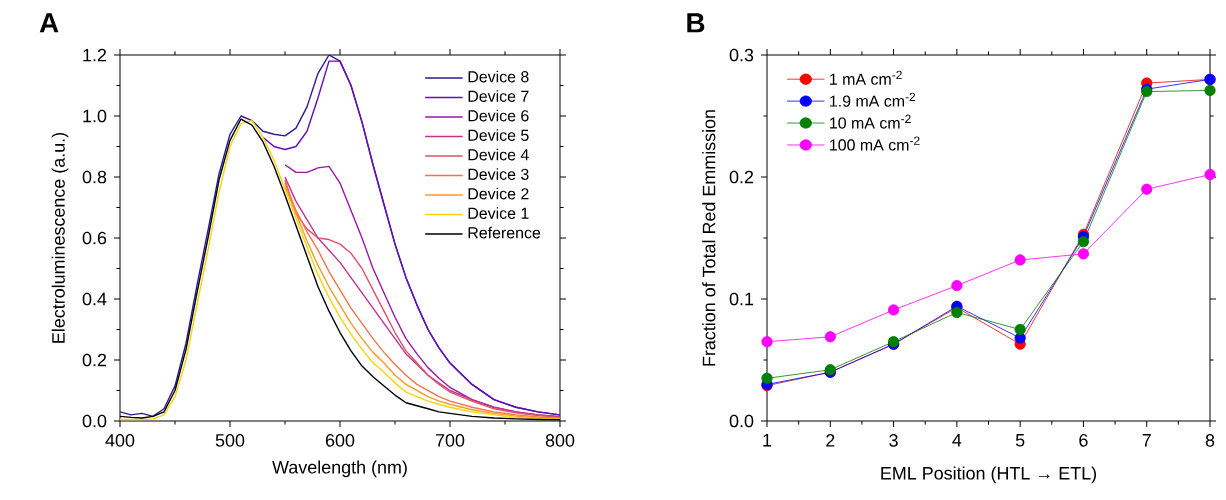 This screenshot has height=500, width=1226. What do you see at coordinates (49, 23) in the screenshot?
I see `chart-title: A` at bounding box center [49, 23].